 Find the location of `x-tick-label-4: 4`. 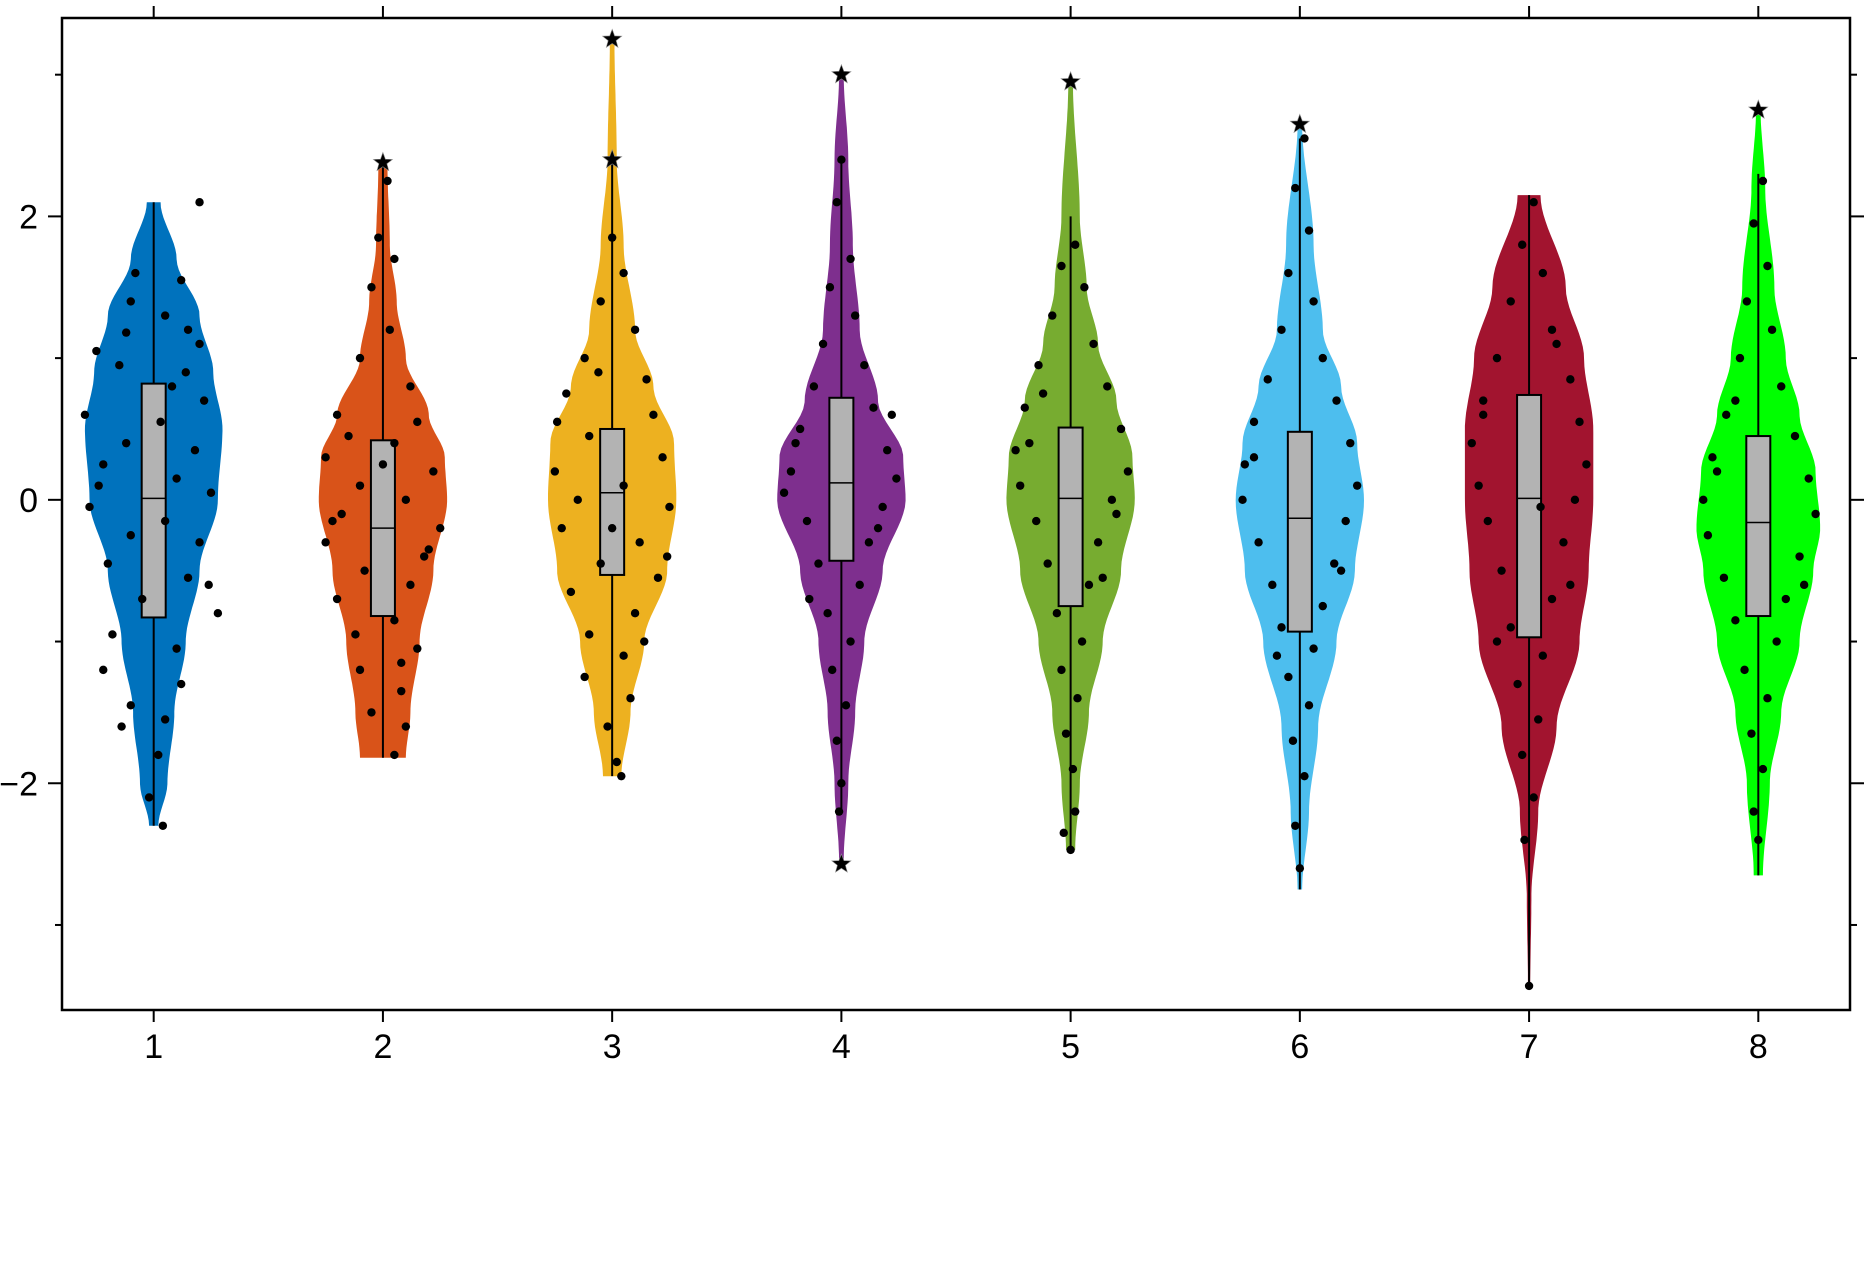

x-tick-label-4: 4 is located at coordinates (841, 1047).